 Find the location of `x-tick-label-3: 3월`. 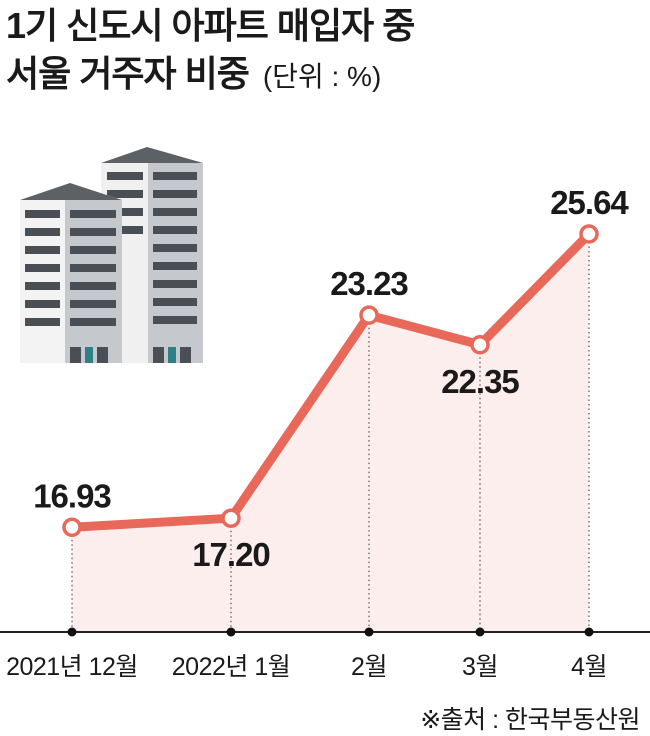

x-tick-label-3: 3월 is located at coordinates (480, 667).